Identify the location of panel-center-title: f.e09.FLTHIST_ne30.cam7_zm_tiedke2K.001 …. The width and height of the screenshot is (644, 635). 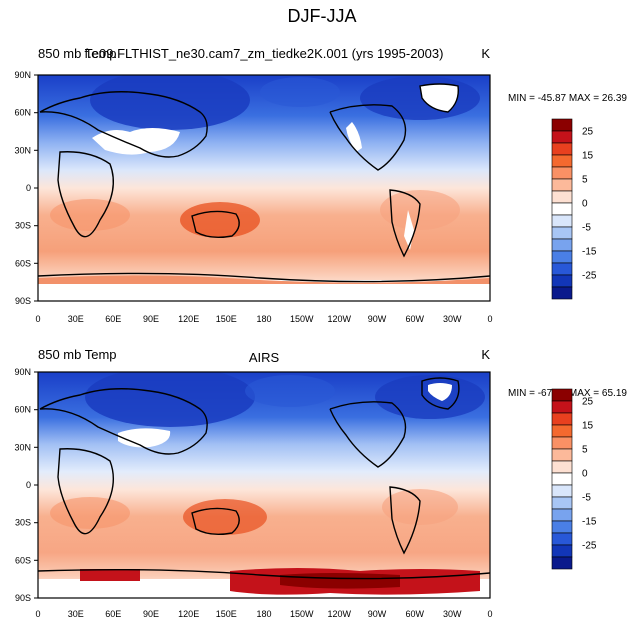
(264, 53).